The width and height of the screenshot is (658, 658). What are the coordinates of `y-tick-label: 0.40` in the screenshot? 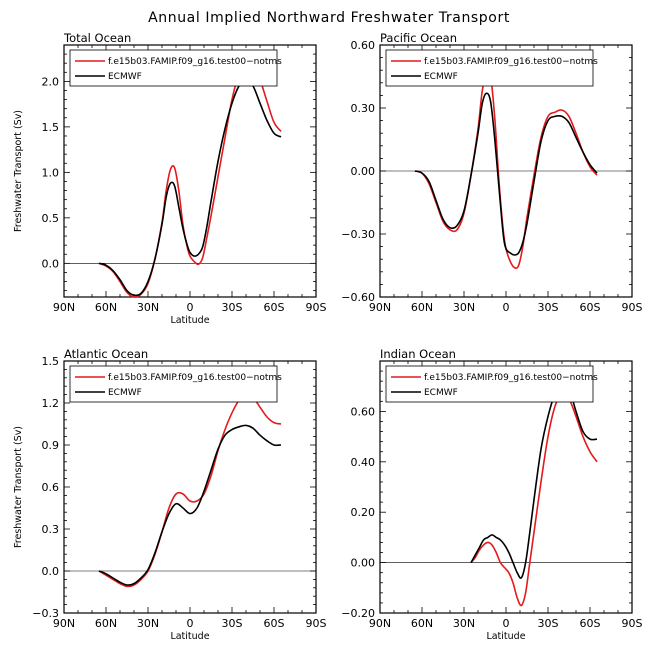 It's located at (363, 462).